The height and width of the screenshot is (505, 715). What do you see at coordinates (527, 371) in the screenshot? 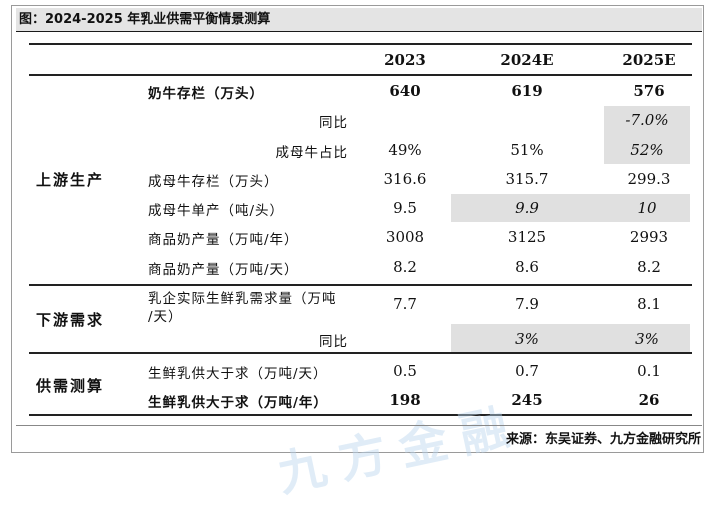
I see `cell-surplus-day-2024e: 0.7` at bounding box center [527, 371].